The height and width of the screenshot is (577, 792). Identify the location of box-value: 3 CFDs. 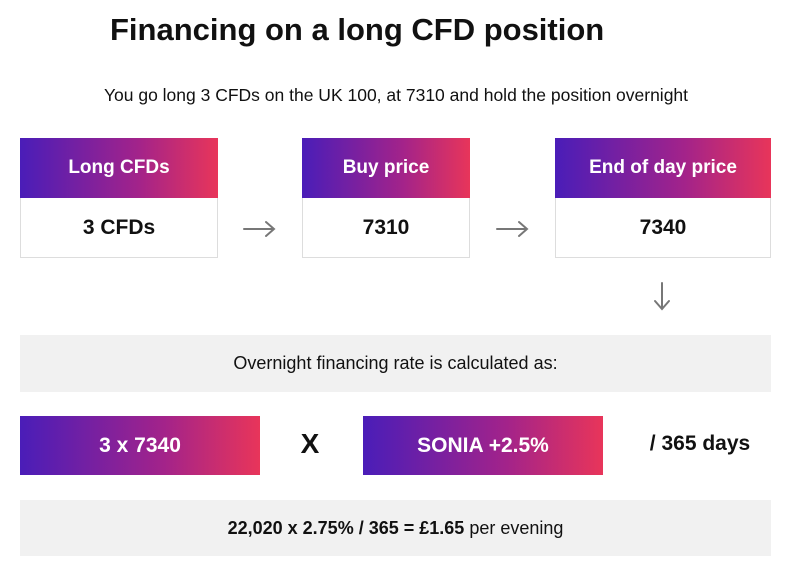
(119, 228).